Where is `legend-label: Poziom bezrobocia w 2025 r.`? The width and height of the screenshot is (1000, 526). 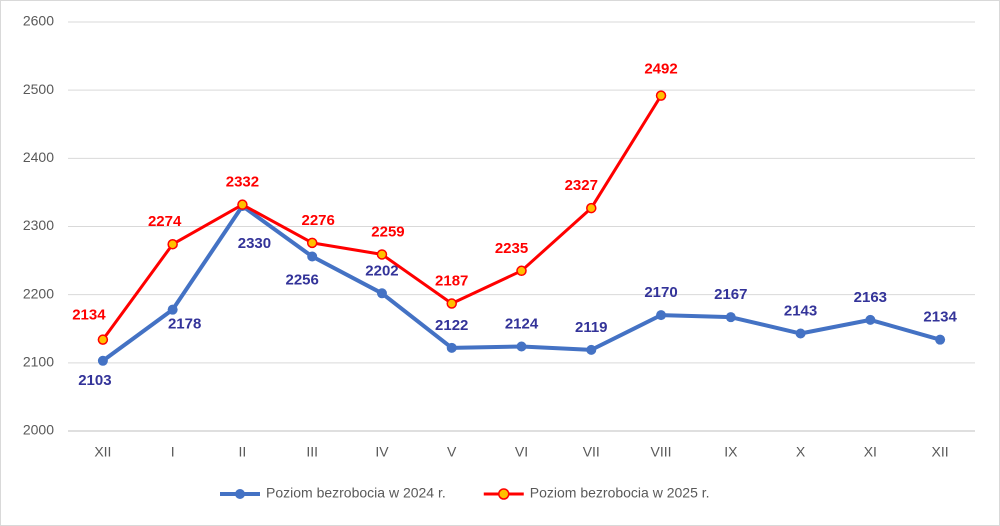 legend-label: Poziom bezrobocia w 2025 r. is located at coordinates (620, 493).